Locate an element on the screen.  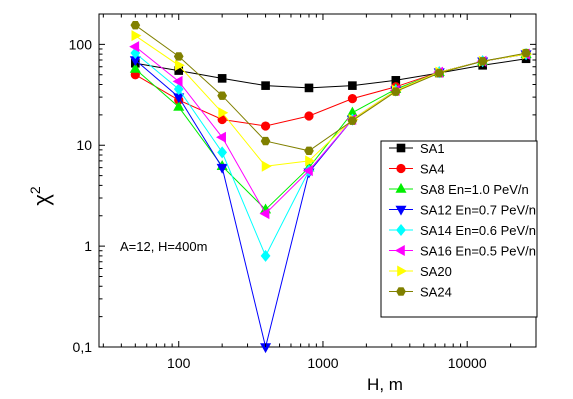
x-tick-label: 1000 is located at coordinates (322, 363).